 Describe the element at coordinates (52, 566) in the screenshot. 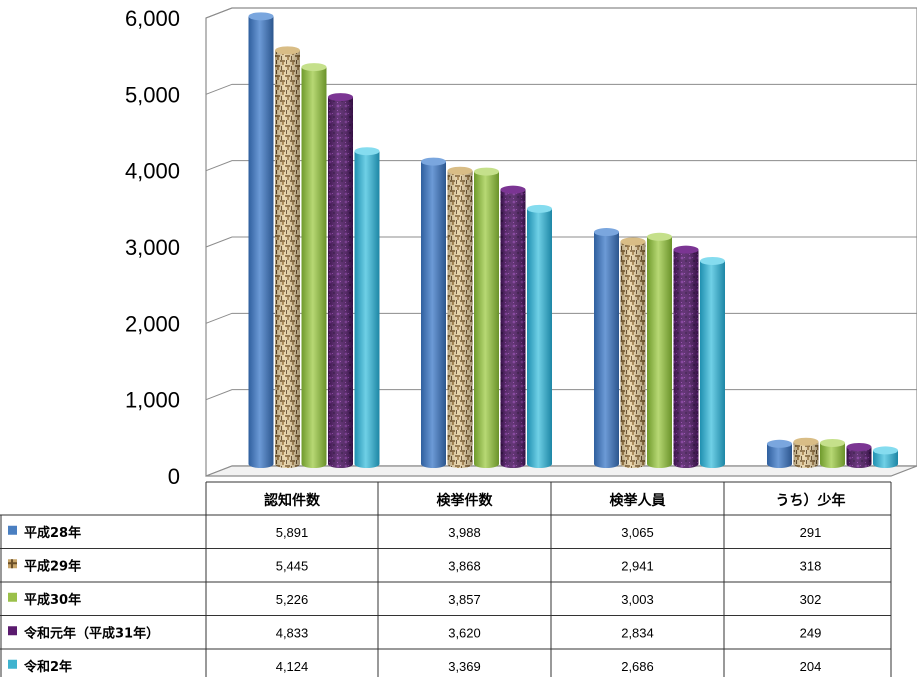

I see `series-label: 平成29年` at that location.